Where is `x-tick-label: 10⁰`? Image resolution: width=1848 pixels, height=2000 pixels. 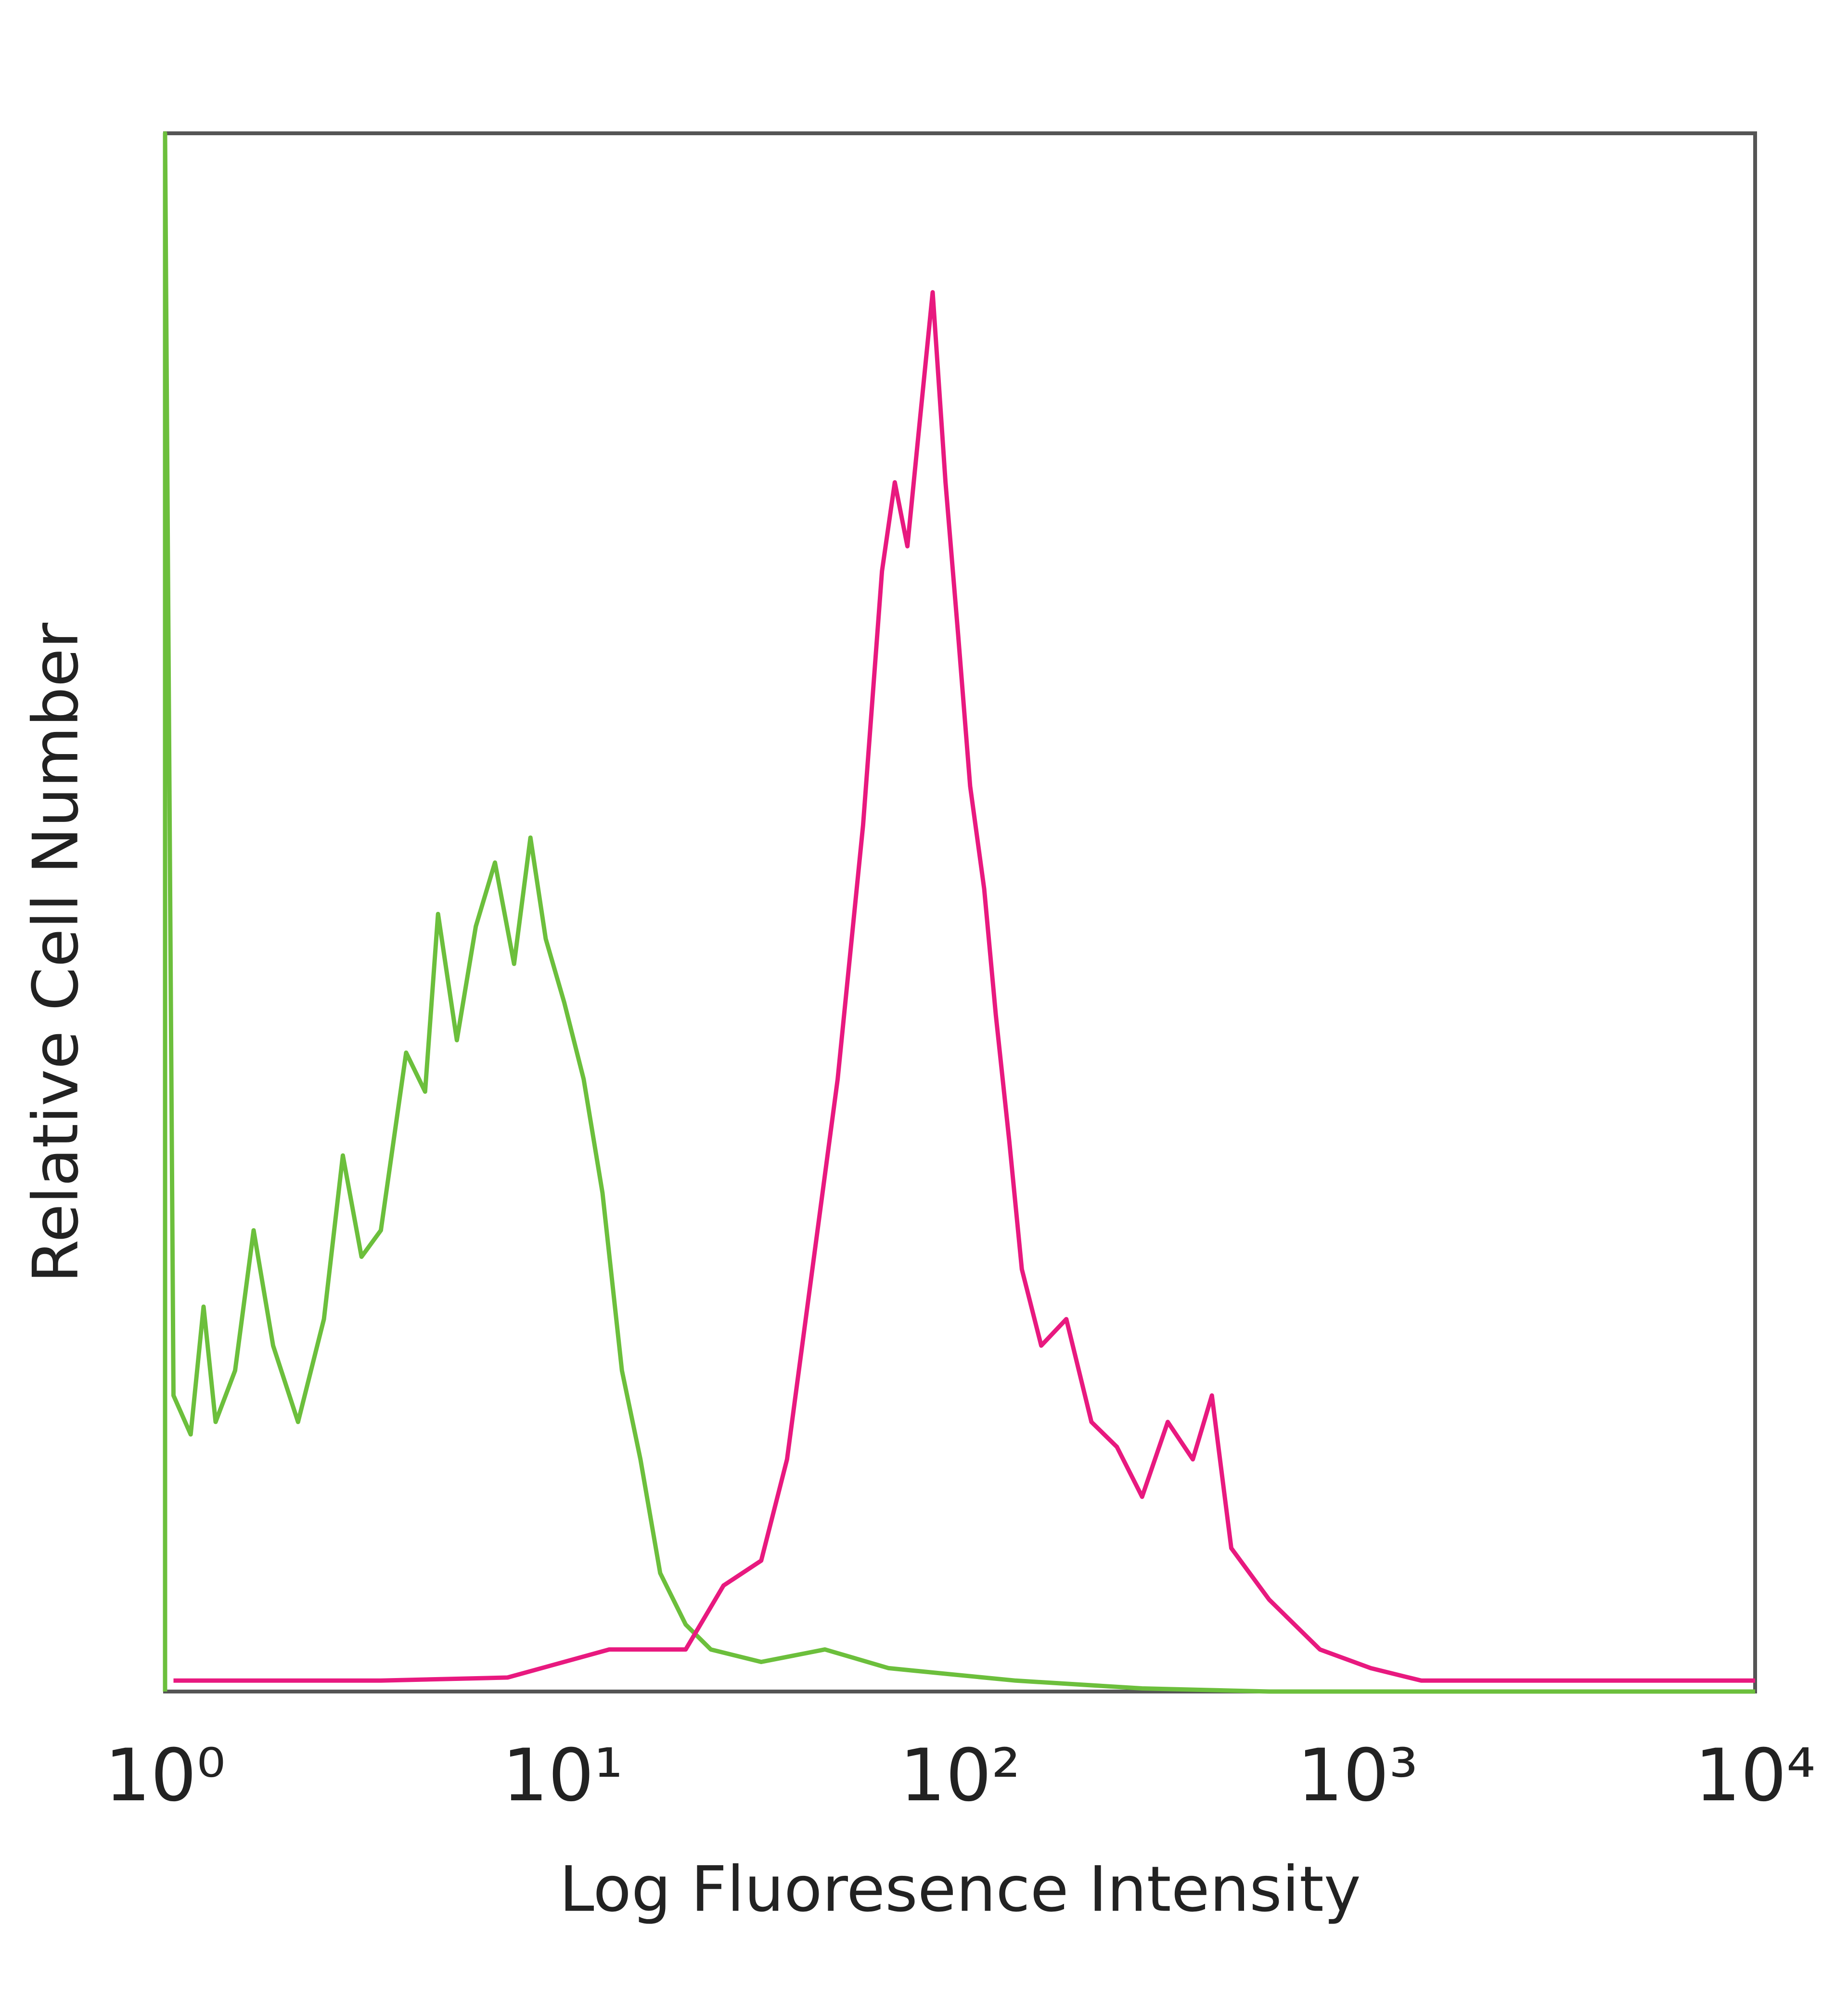
x-tick-label: 10⁰ is located at coordinates (164, 1776).